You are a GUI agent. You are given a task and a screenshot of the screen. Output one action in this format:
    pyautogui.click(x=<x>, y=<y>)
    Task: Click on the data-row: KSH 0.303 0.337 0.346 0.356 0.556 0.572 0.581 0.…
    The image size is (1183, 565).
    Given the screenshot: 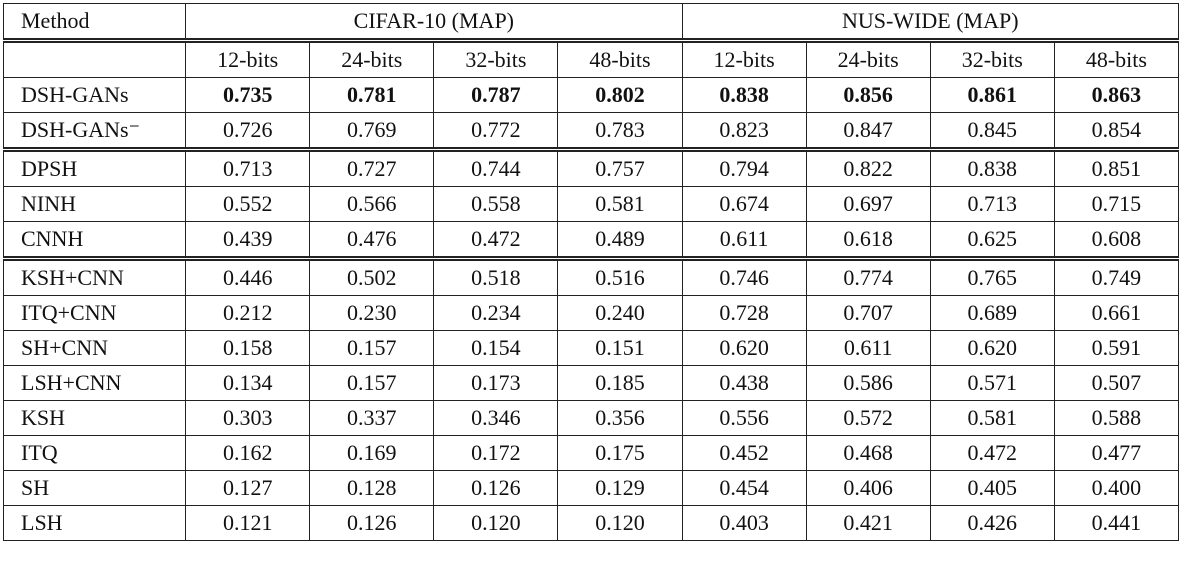 What is the action you would take?
    pyautogui.click(x=591, y=418)
    